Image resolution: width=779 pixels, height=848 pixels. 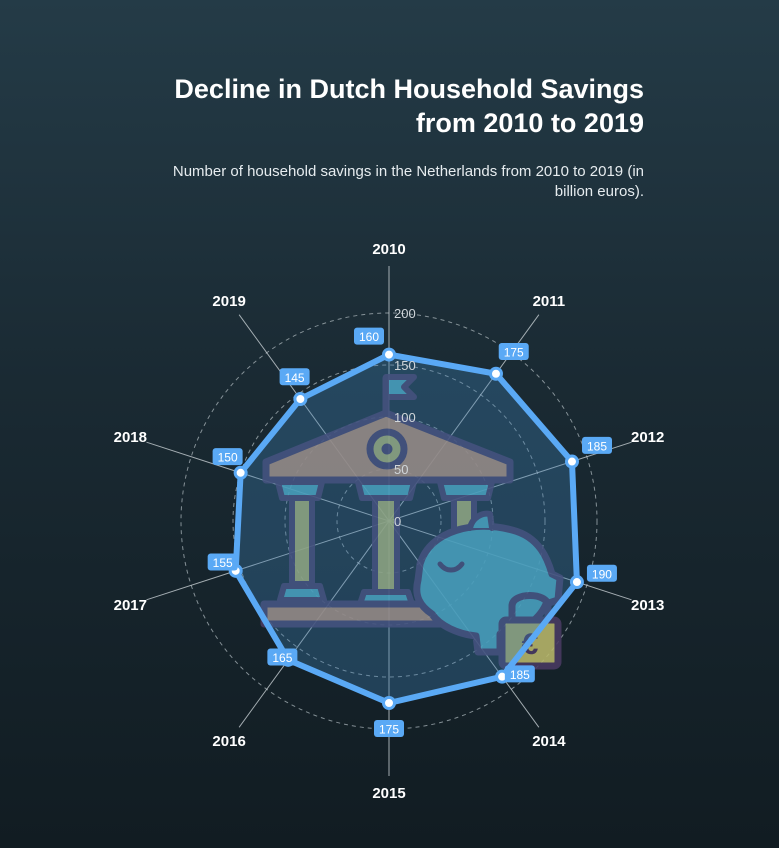 I want to click on value-label-2014: 185, so click(x=519, y=674).